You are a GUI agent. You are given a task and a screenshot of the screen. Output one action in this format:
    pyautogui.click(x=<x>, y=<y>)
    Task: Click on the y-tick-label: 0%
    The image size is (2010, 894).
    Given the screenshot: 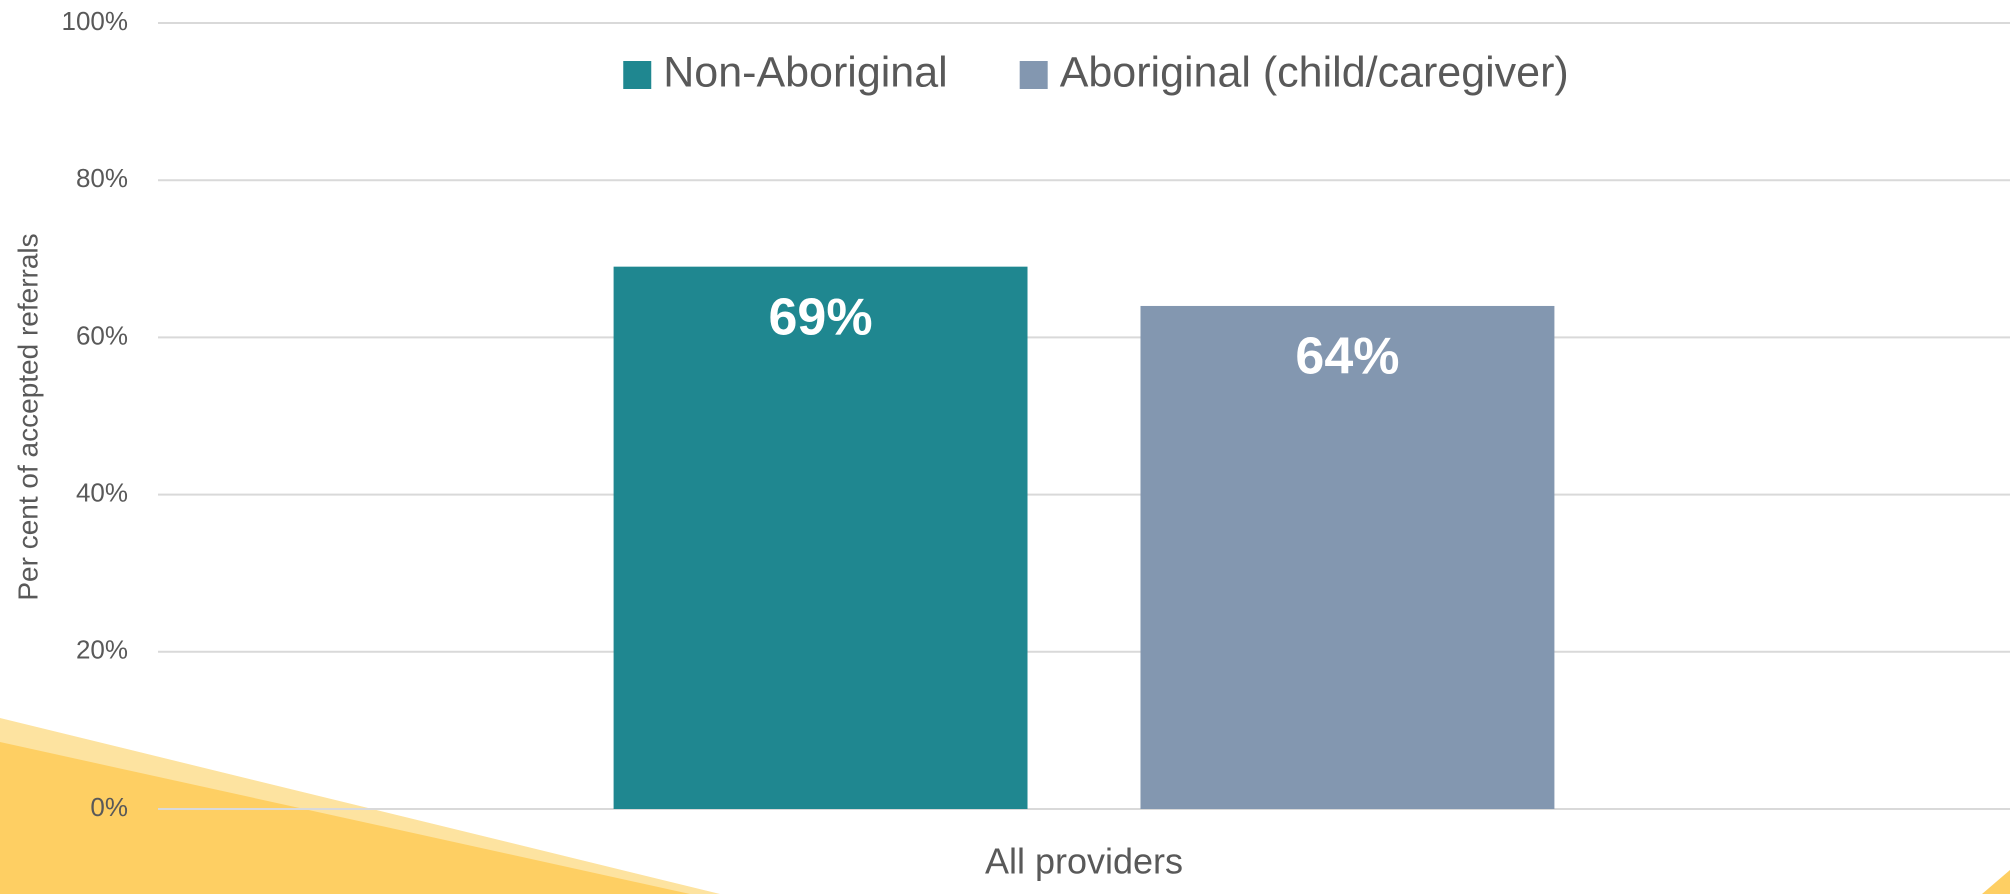 What is the action you would take?
    pyautogui.click(x=109, y=807)
    